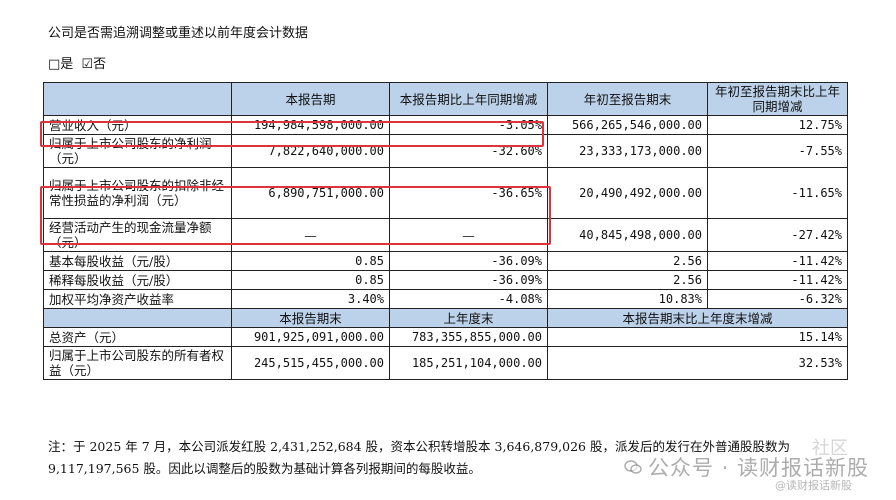  Describe the element at coordinates (310, 299) in the screenshot. I see `table-cell: 3.40%` at that location.